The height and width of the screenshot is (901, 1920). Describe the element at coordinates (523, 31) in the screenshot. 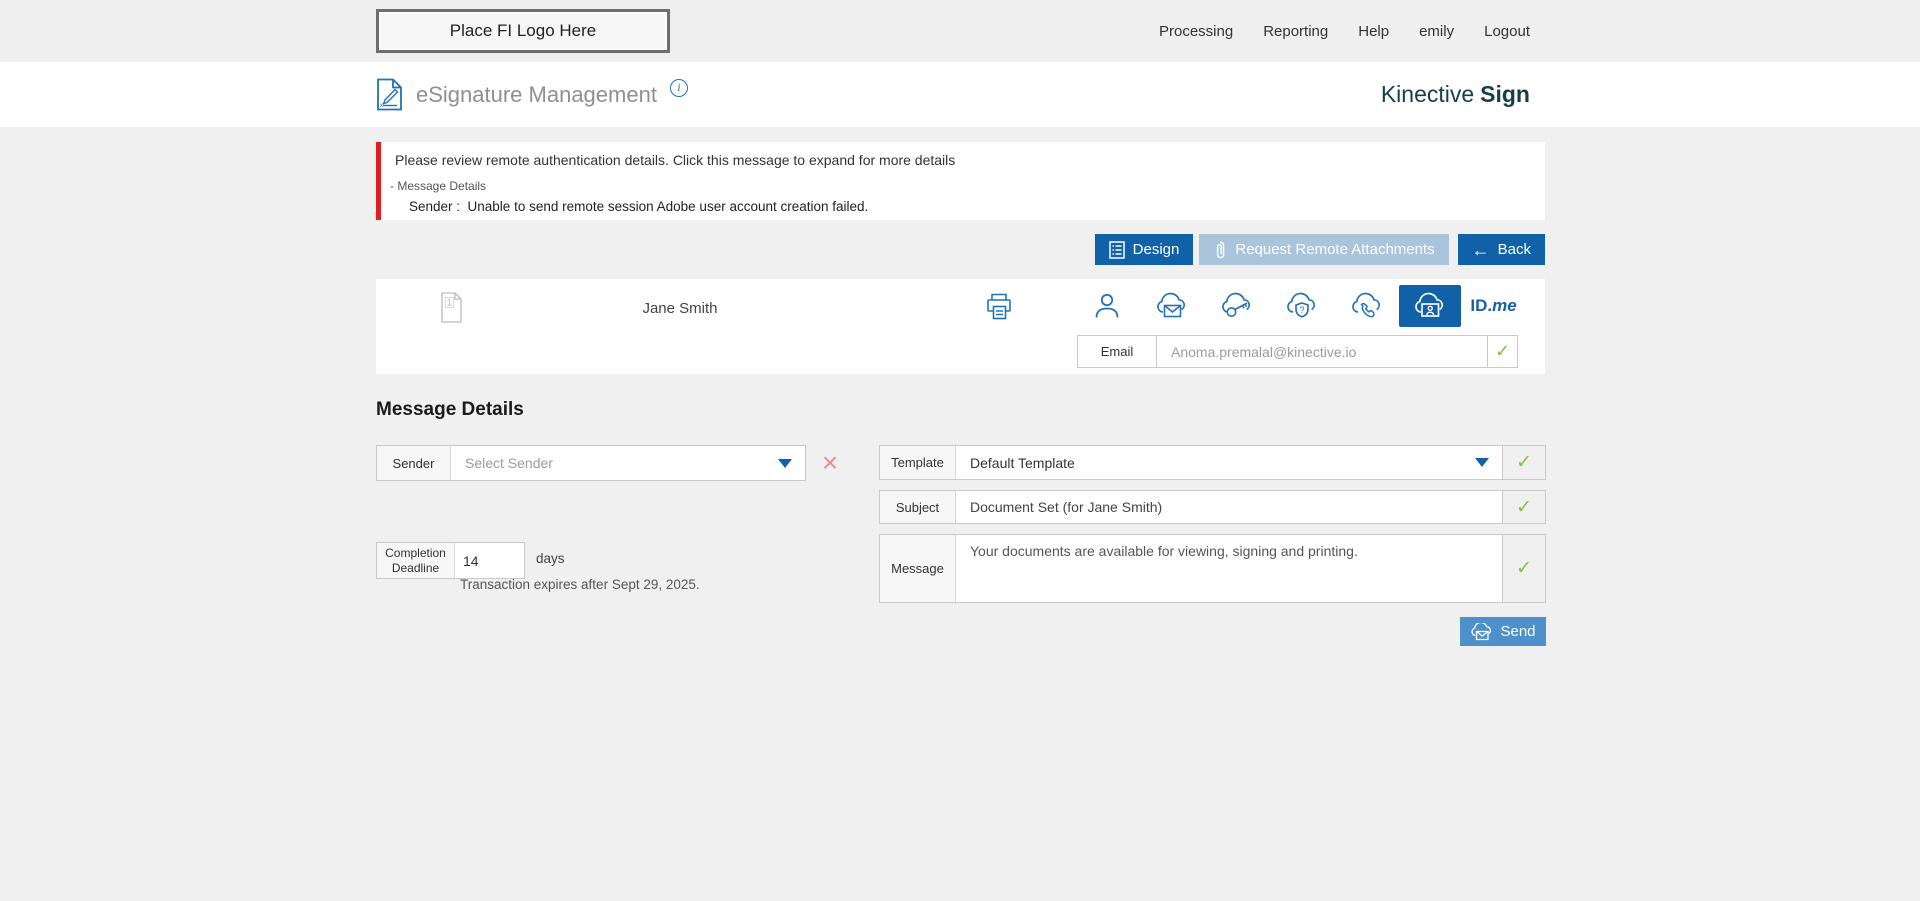

I see `fi-logo-placeholder: Place FI Logo Here` at that location.